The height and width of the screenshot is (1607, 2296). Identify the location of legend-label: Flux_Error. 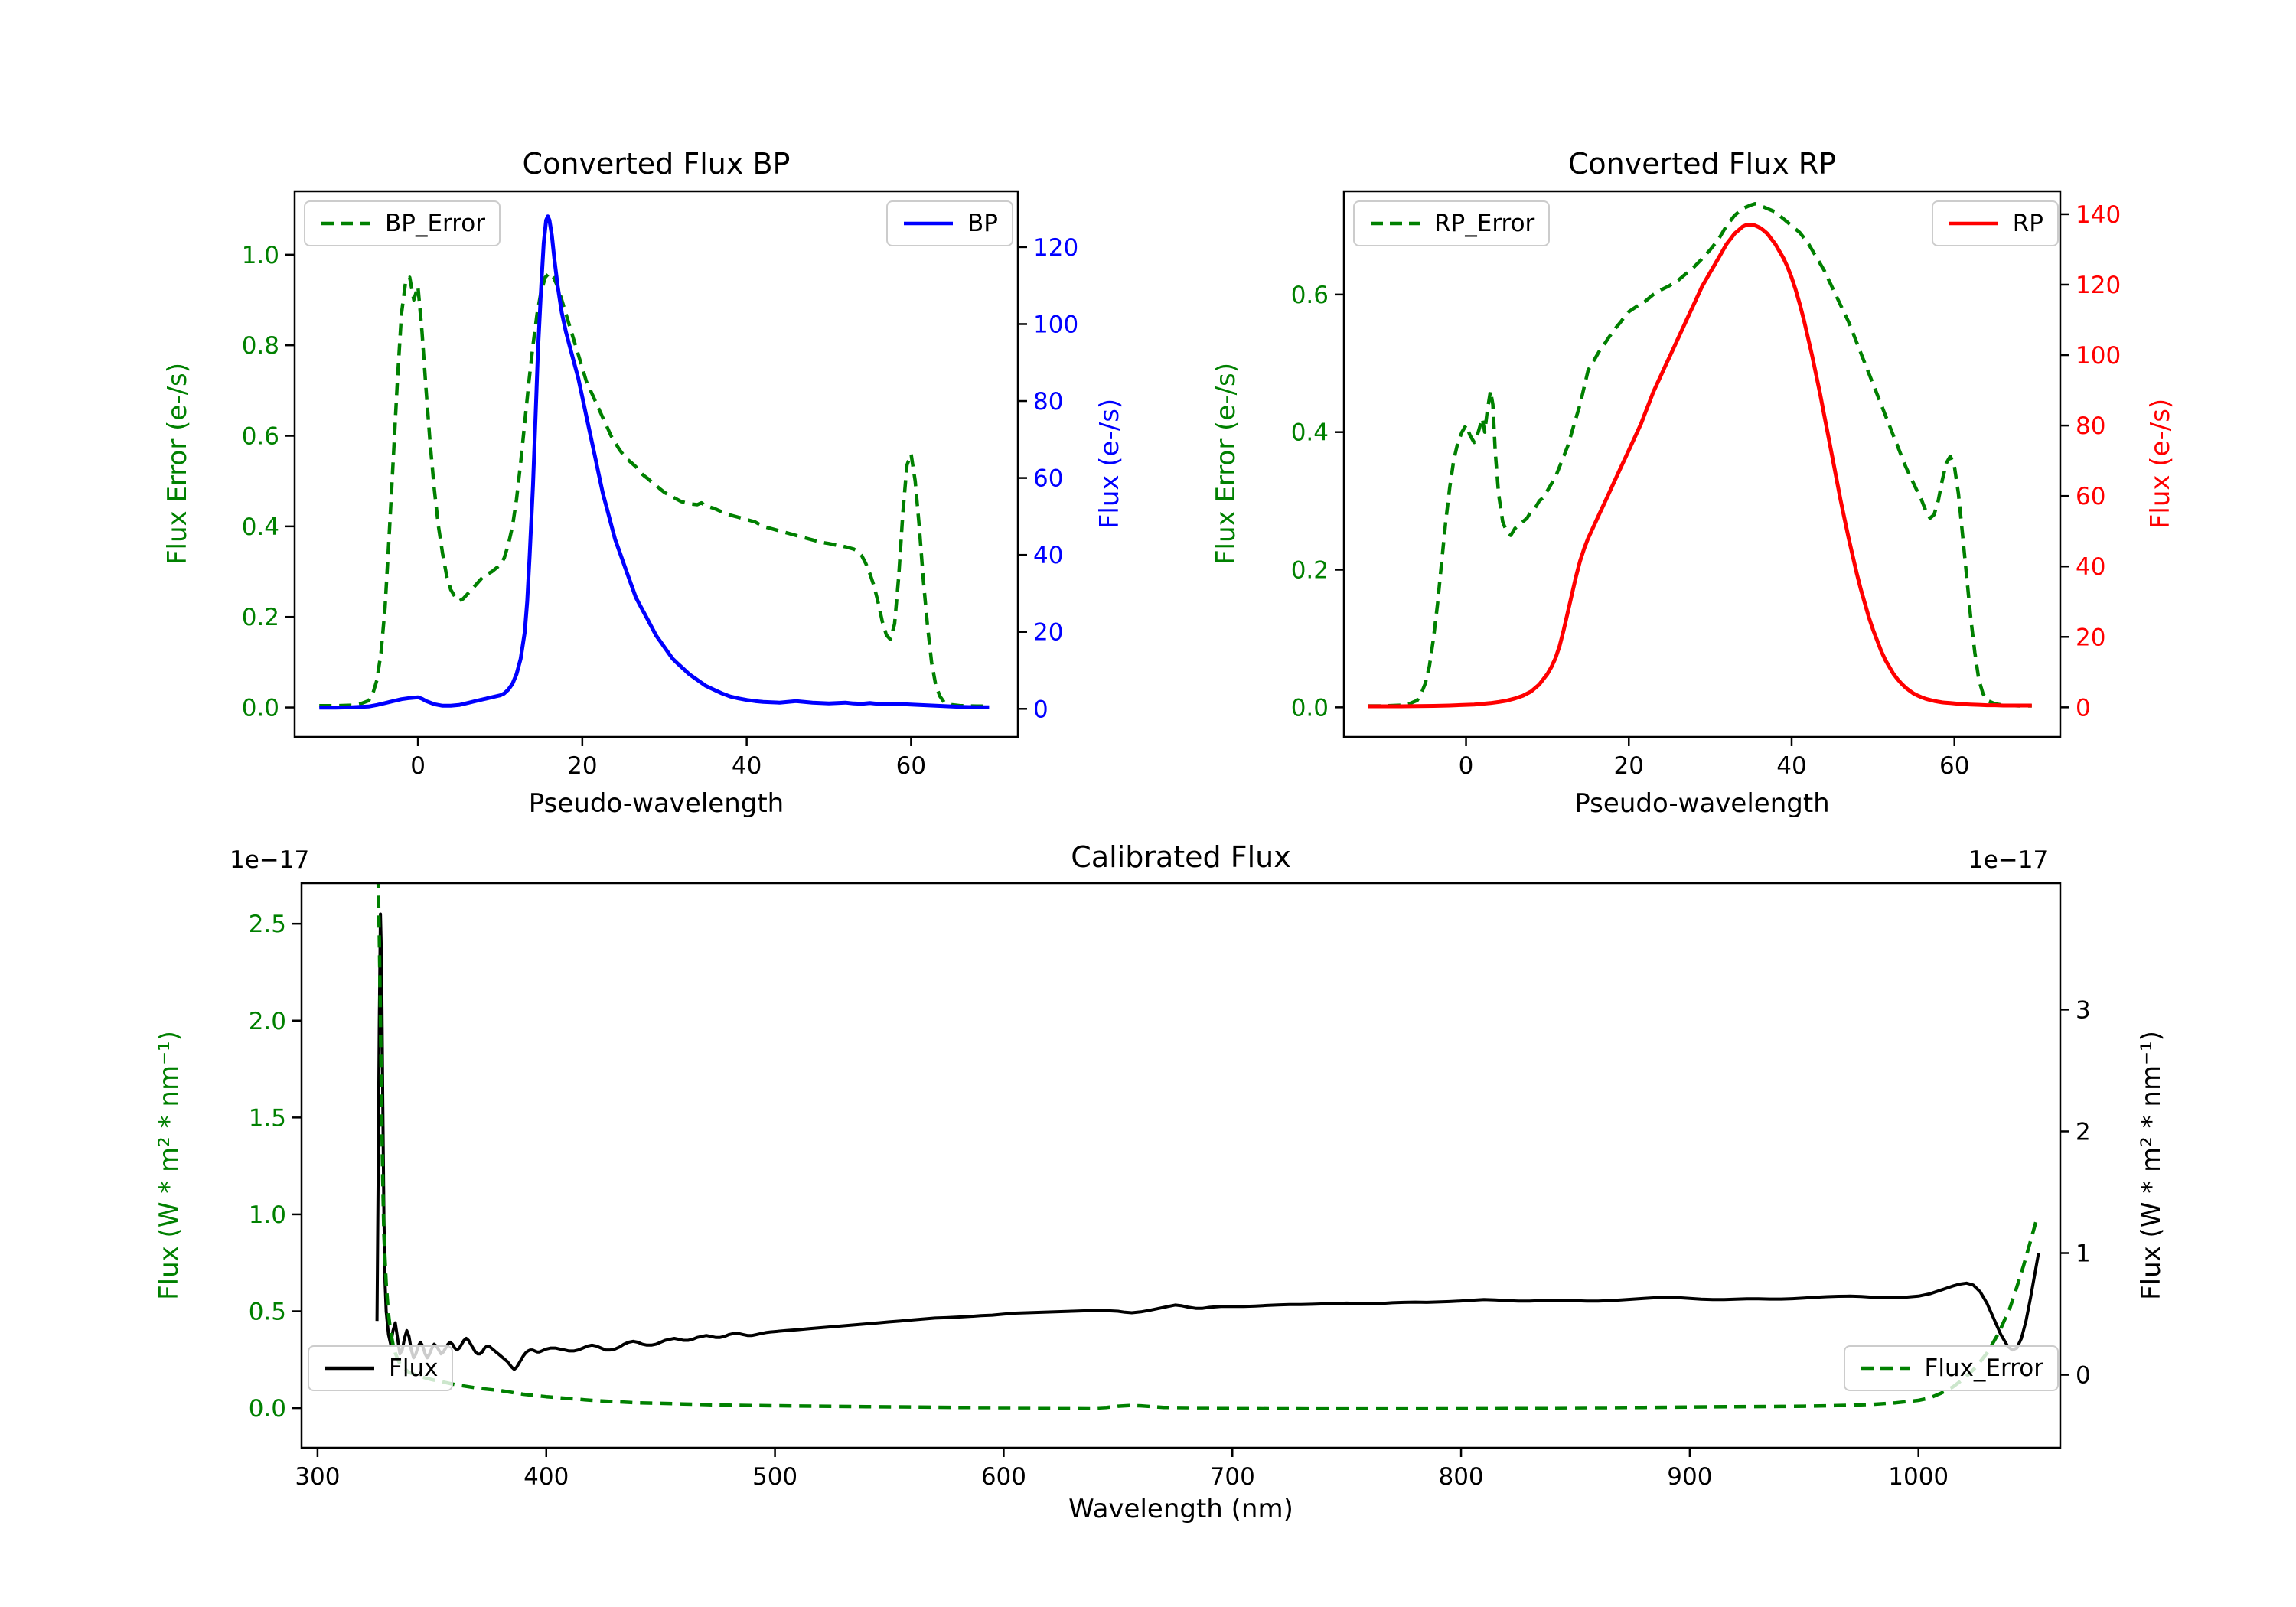
(1984, 1368).